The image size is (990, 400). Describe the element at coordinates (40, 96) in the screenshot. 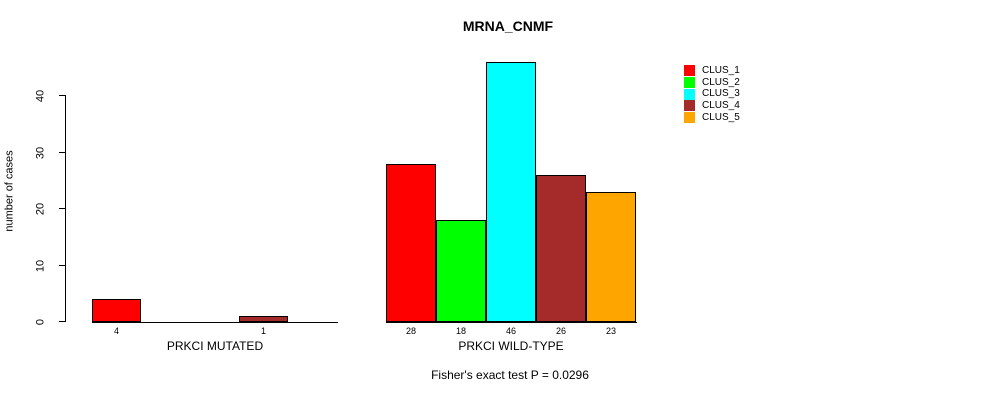

I see `y-tick-label: 40` at that location.